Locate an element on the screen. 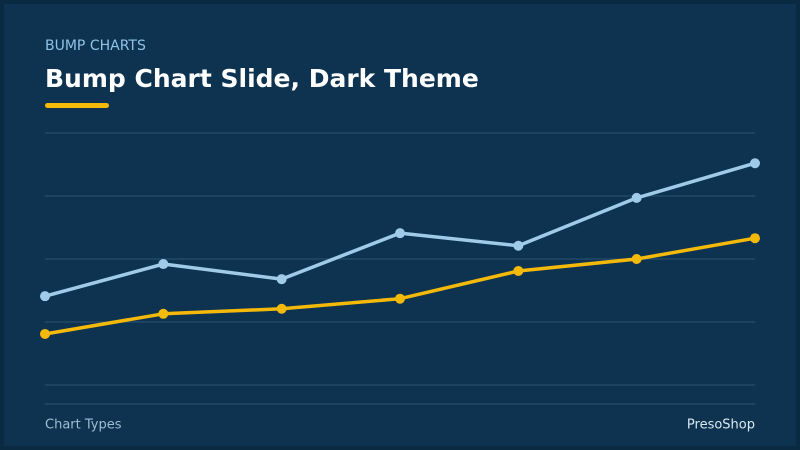  slide-title: Bump Chart Slide, Dark Theme is located at coordinates (262, 78).